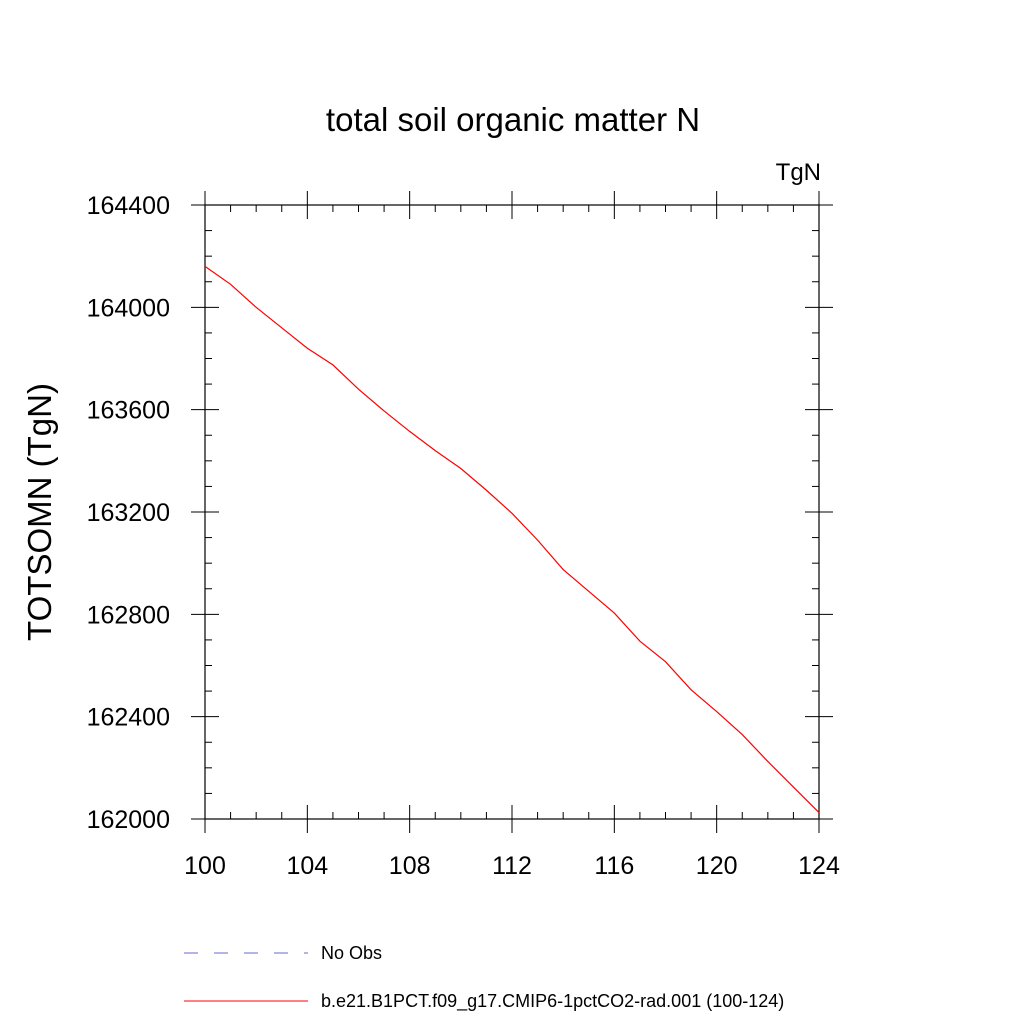 Image resolution: width=1024 pixels, height=1024 pixels. Describe the element at coordinates (205, 866) in the screenshot. I see `x-tick-label: 100` at that location.